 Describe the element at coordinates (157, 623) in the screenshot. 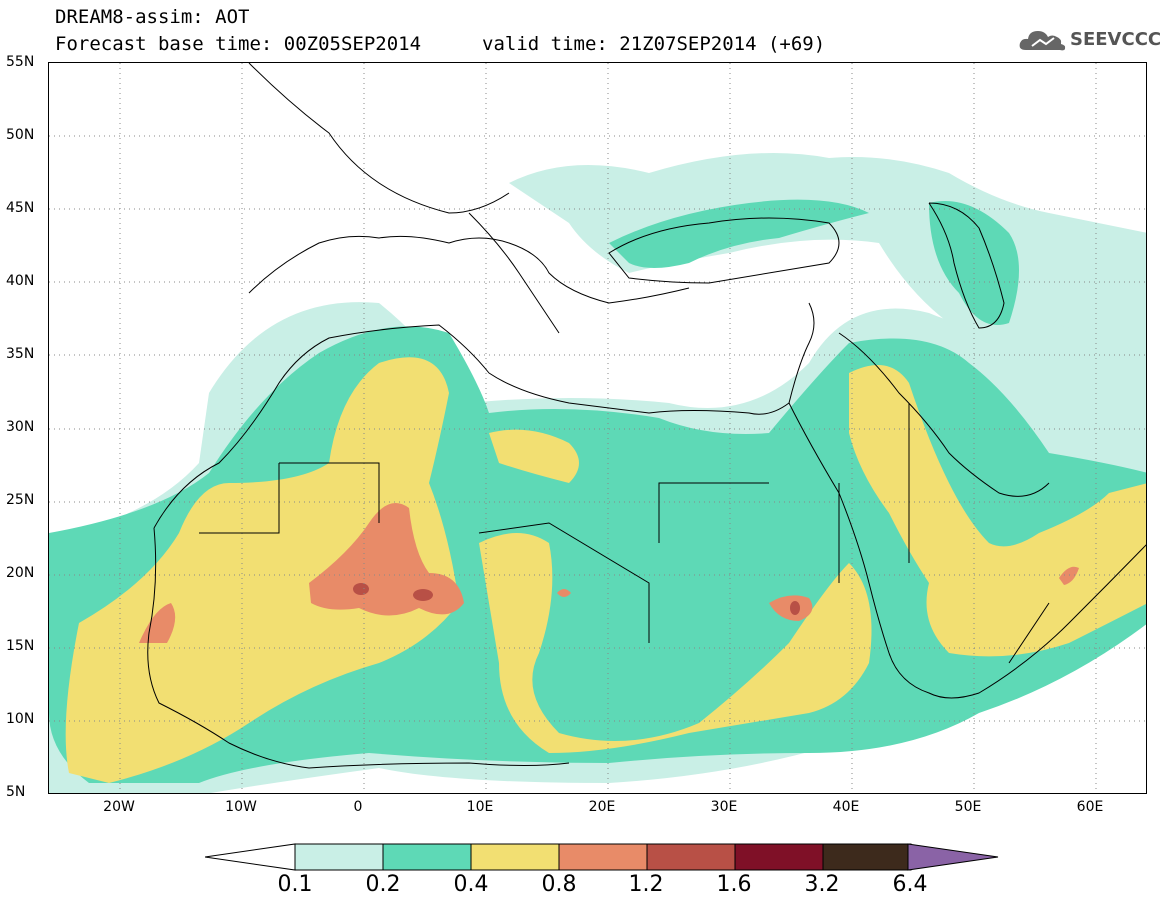

I see `aot-band-0.8-senegal` at that location.